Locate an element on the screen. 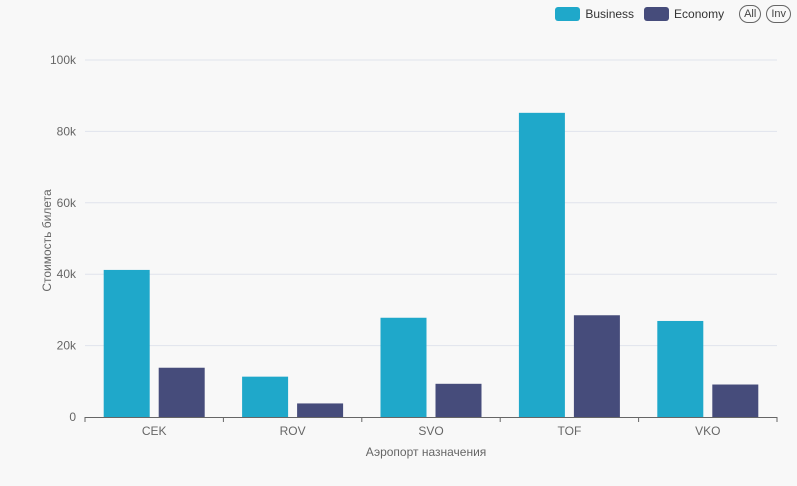 Image resolution: width=797 pixels, height=486 pixels. bar-business-rov is located at coordinates (265, 396).